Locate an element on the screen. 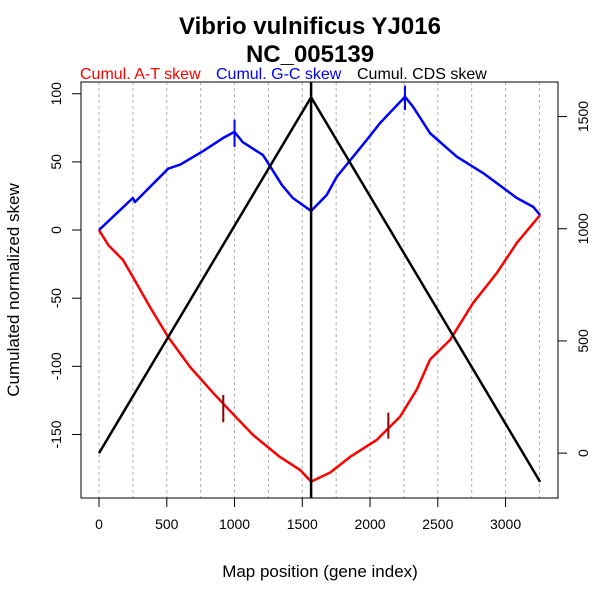 The height and width of the screenshot is (605, 600). x-tick-label: 0 is located at coordinates (99, 524).